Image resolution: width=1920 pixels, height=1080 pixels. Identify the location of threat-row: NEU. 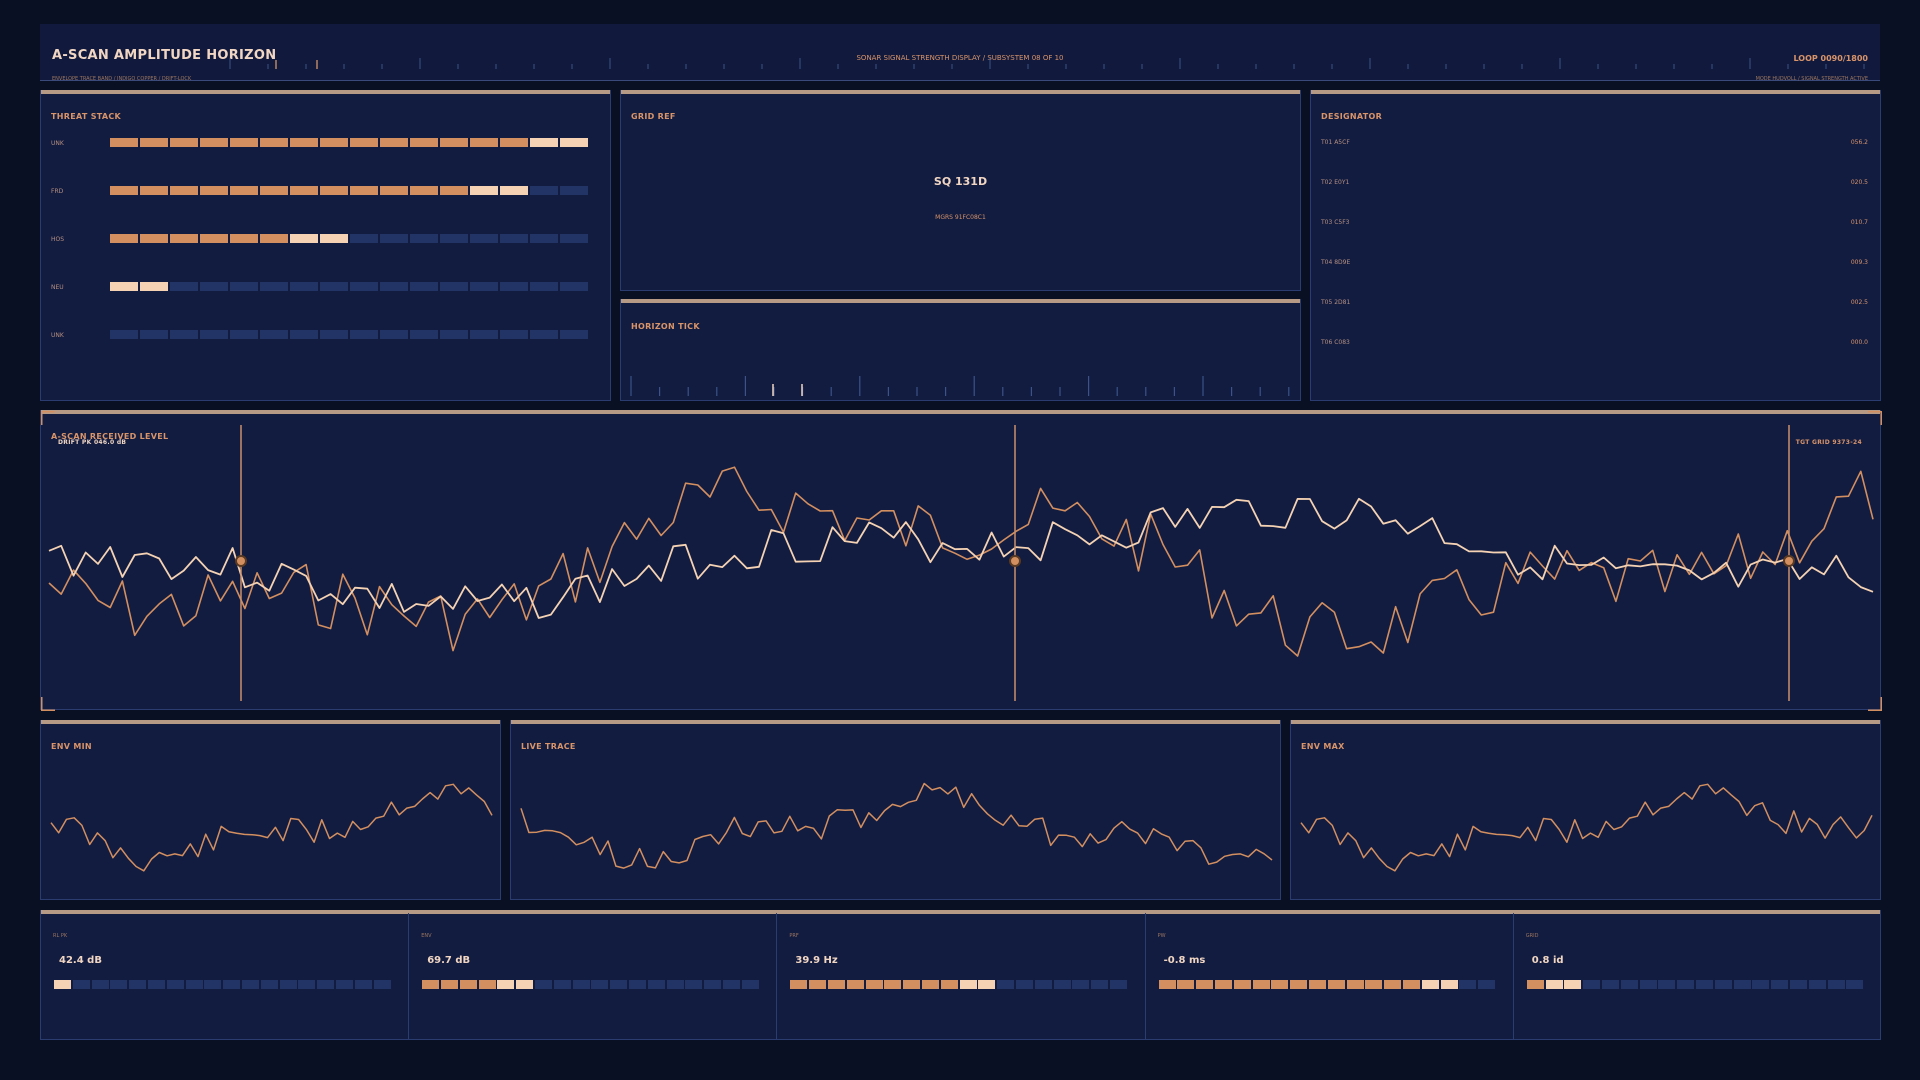
(321, 288).